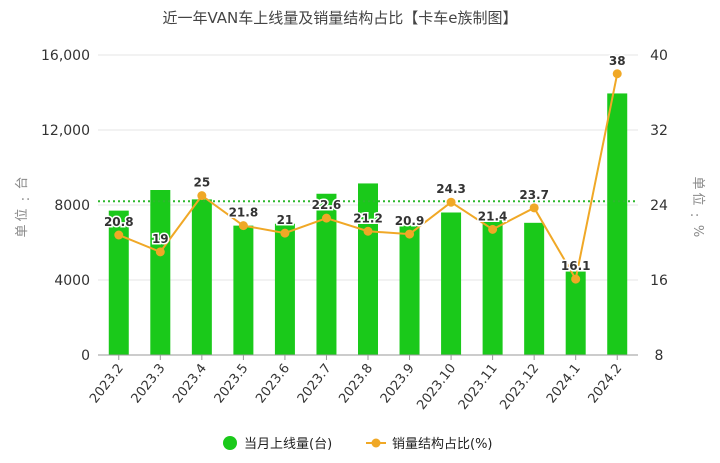 The width and height of the screenshot is (720, 463). Describe the element at coordinates (243, 226) in the screenshot. I see `line-point-2023.5` at that location.